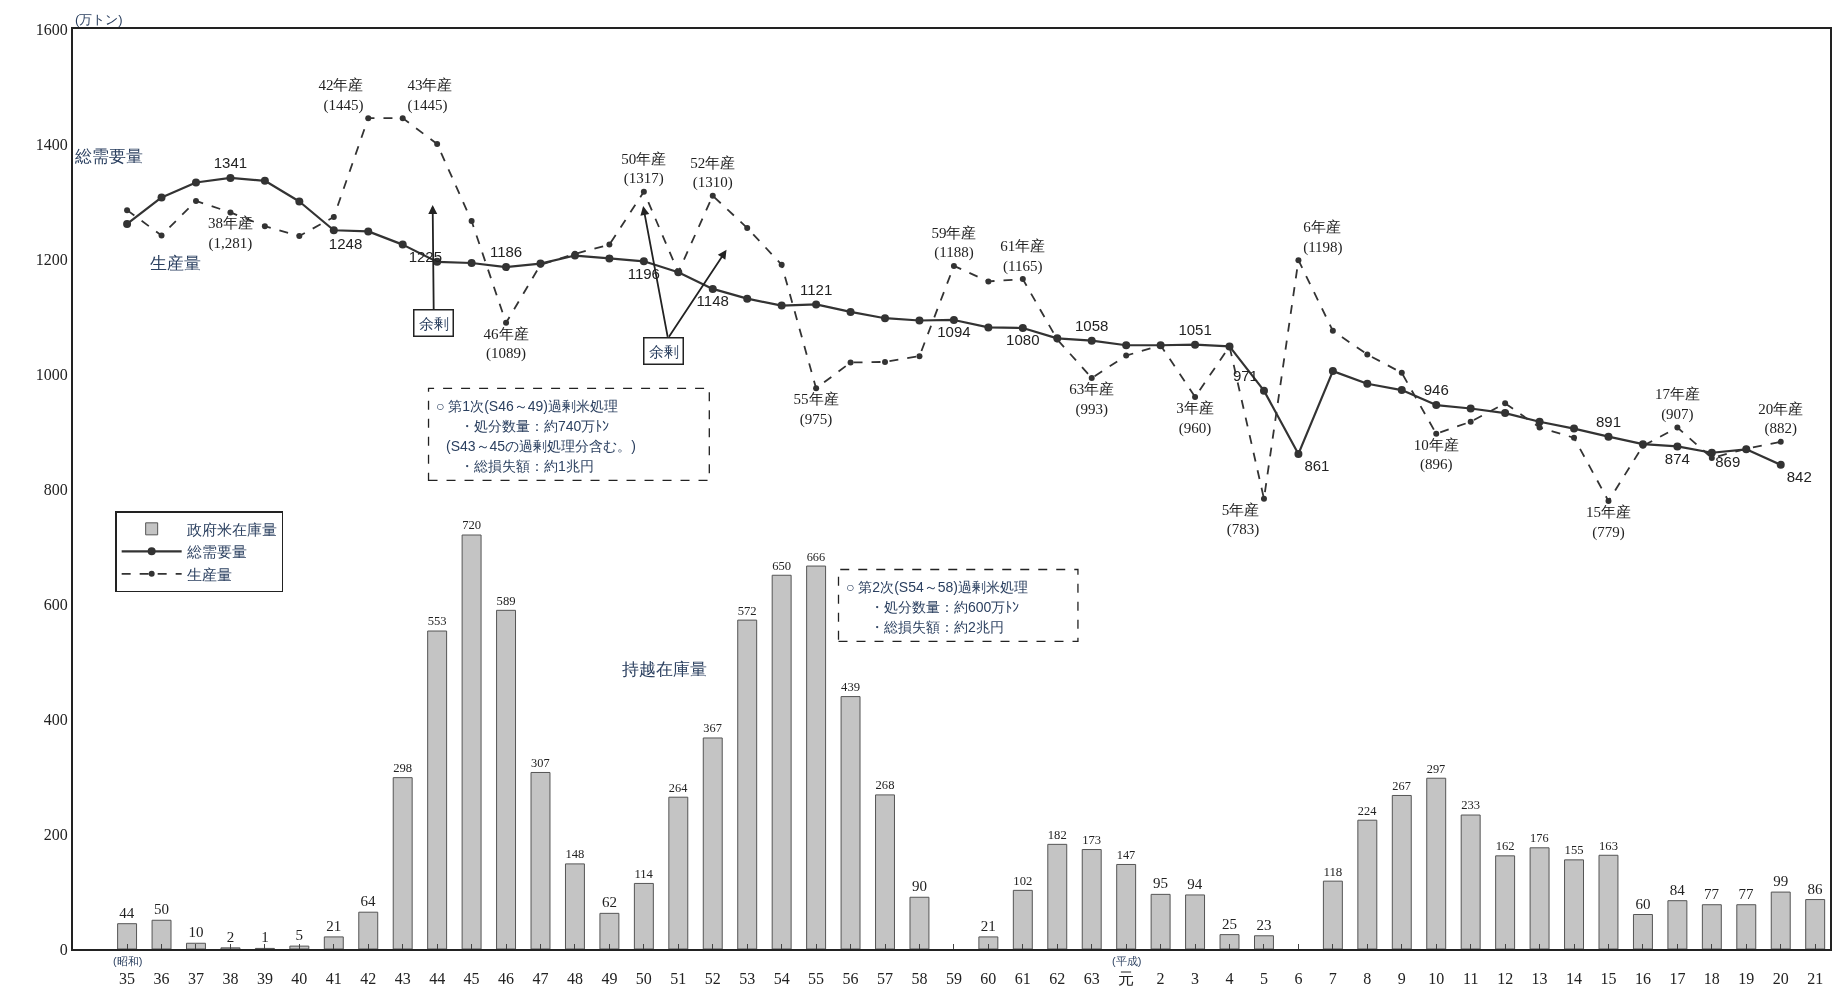  Describe the element at coordinates (1815, 888) in the screenshot. I see `data-label: 86` at that location.